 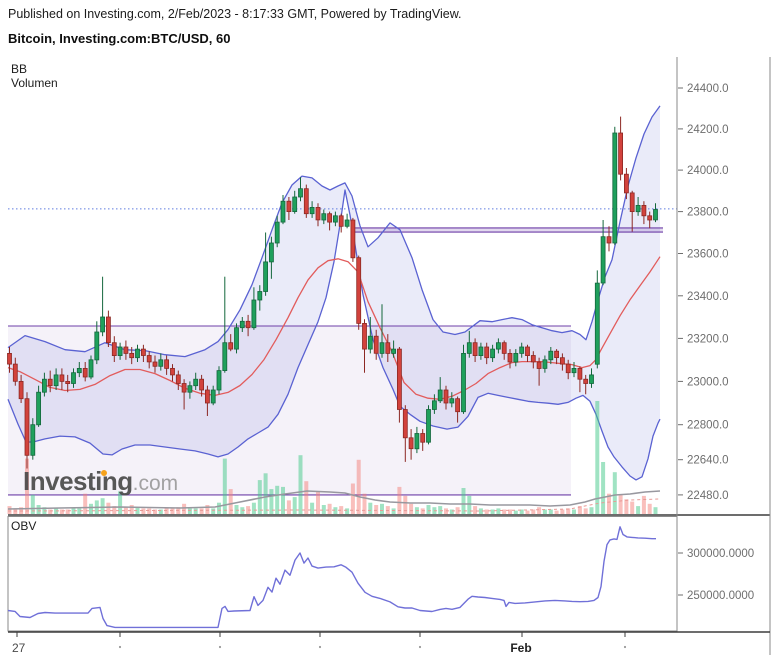 I want to click on bb-indicator-label: BB, so click(x=19, y=69).